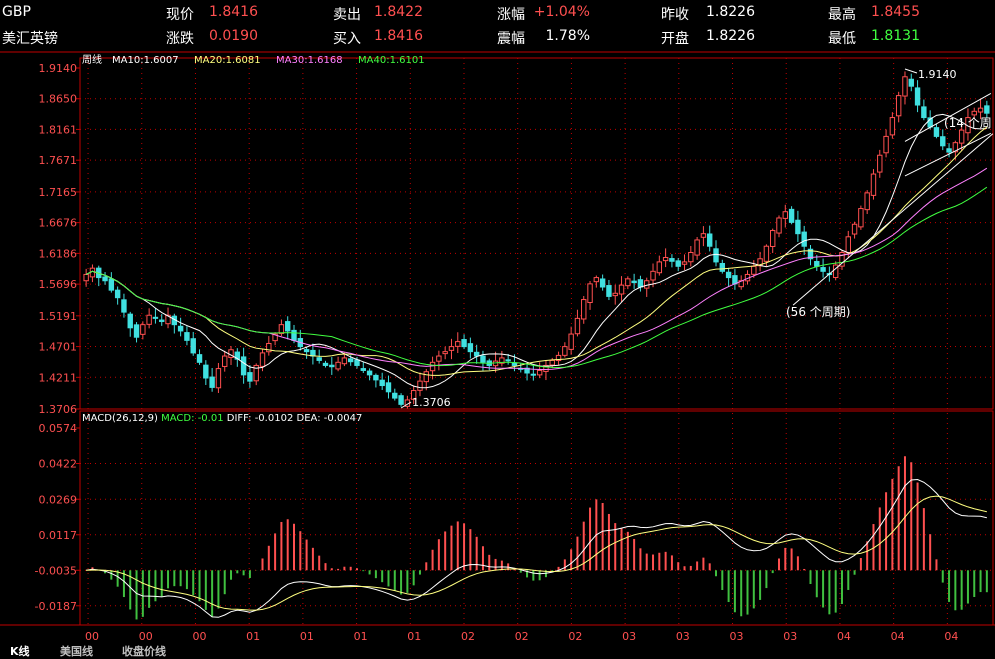  I want to click on quote-label: 买入, so click(347, 39).